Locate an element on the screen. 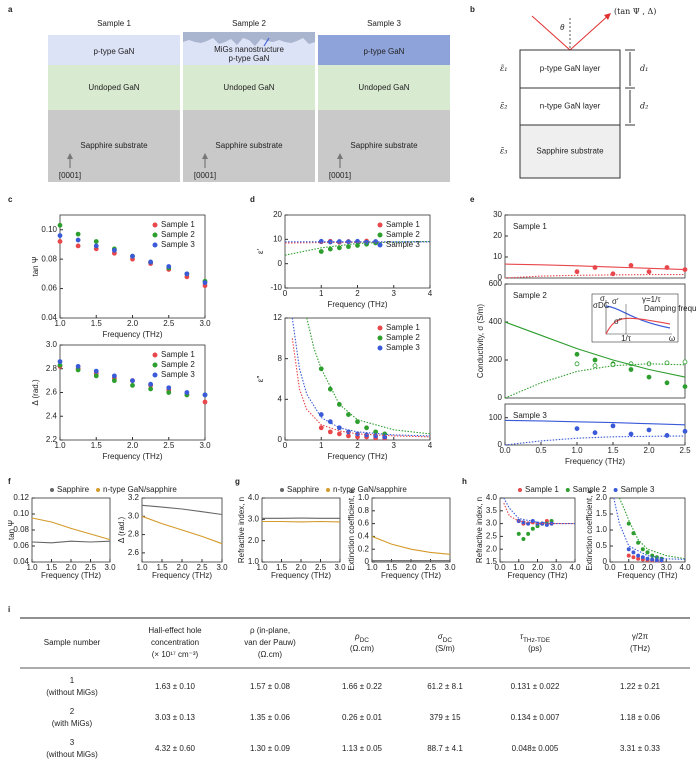 This screenshot has height=760, width=696. table-header: van der Pauw) is located at coordinates (270, 642).